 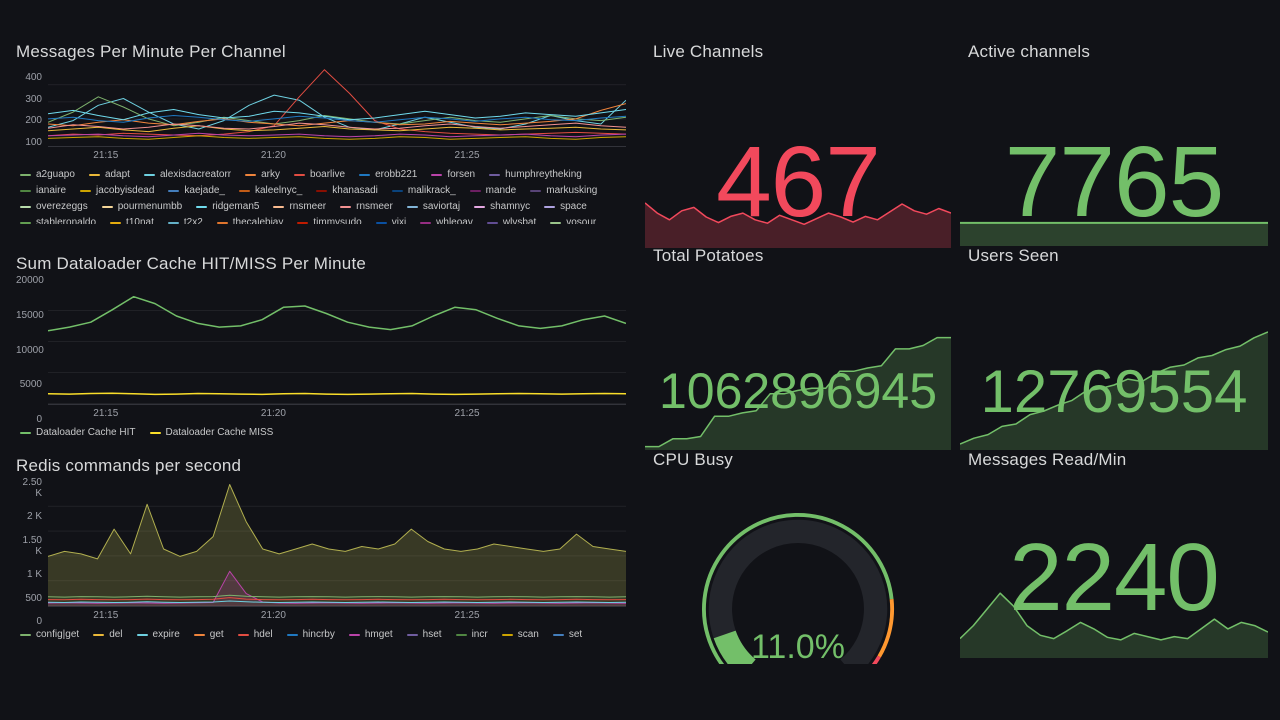 I want to click on panel-total-potatoes: Total Potatoes 1062896945, so click(x=798, y=350).